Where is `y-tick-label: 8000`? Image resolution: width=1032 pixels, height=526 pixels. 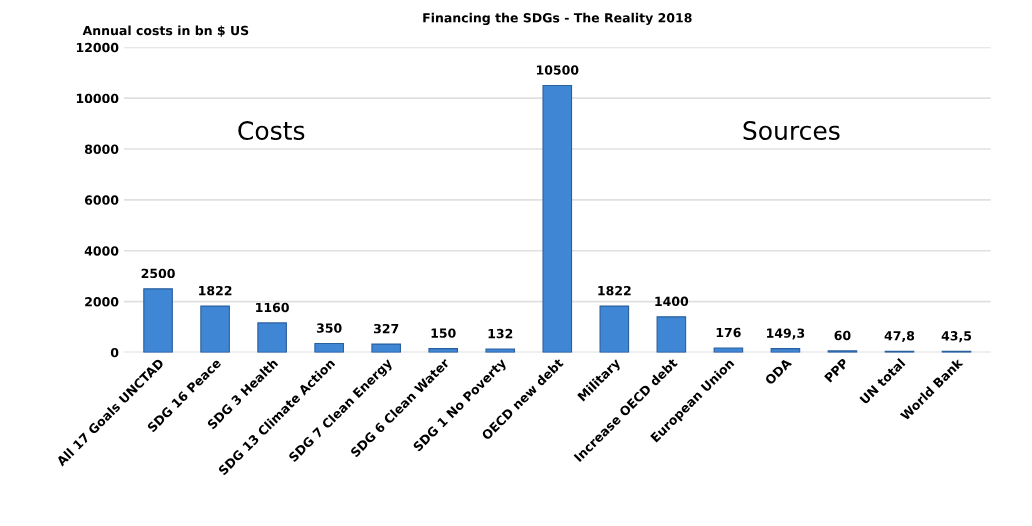
y-tick-label: 8000 is located at coordinates (101, 149).